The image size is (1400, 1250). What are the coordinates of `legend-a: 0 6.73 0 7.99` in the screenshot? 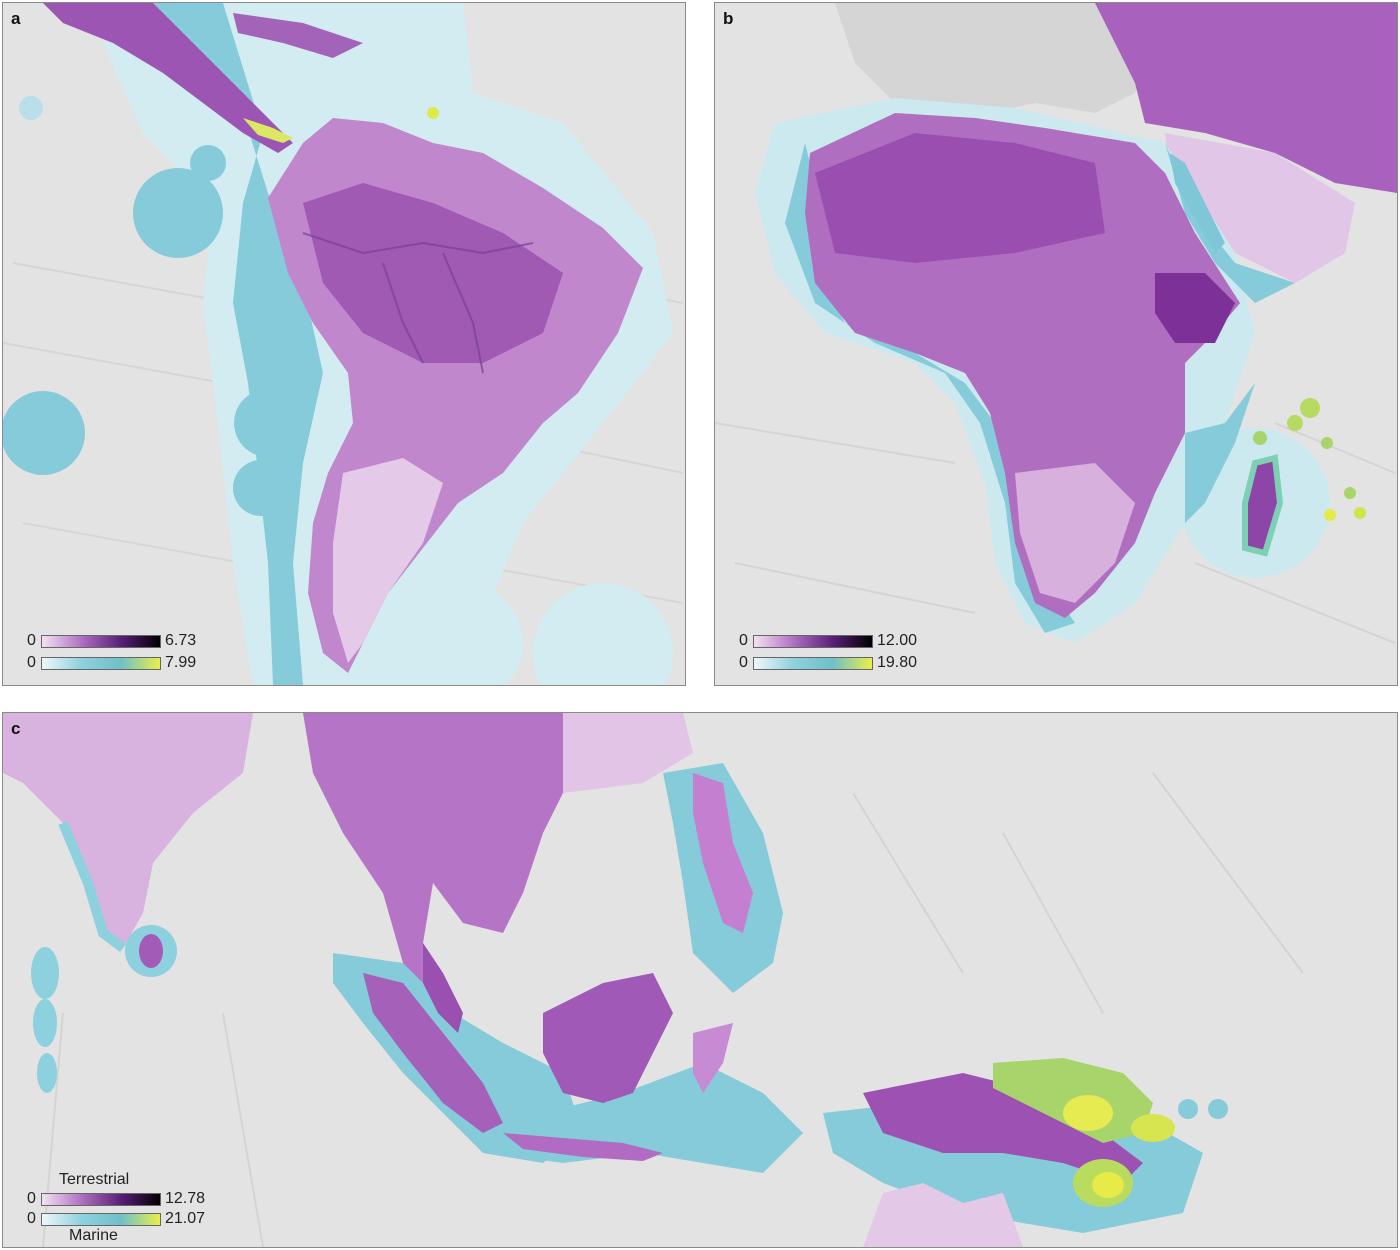 It's located at (137, 655).